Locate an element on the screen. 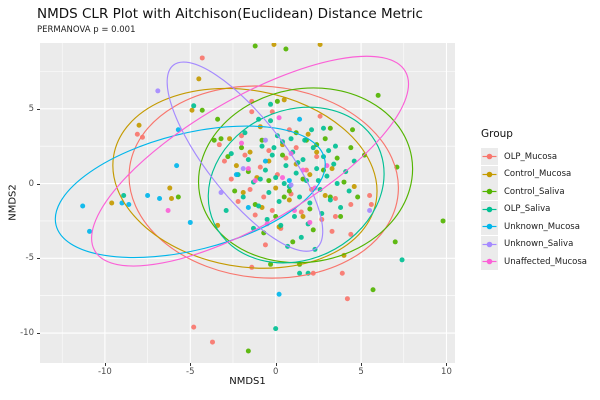 This screenshot has height=400, width=600. legend-item-Unknown_Saliva: Unknown_Saliva is located at coordinates (534, 244).